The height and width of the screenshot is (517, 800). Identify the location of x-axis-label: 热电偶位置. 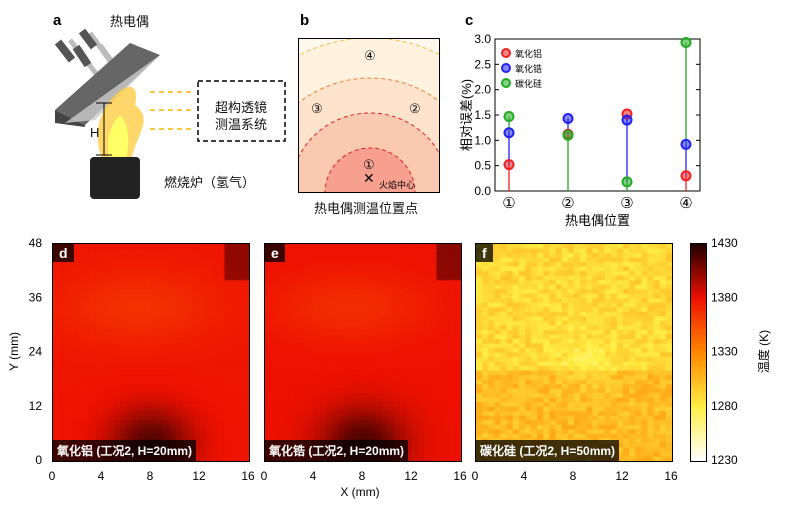
(597, 220).